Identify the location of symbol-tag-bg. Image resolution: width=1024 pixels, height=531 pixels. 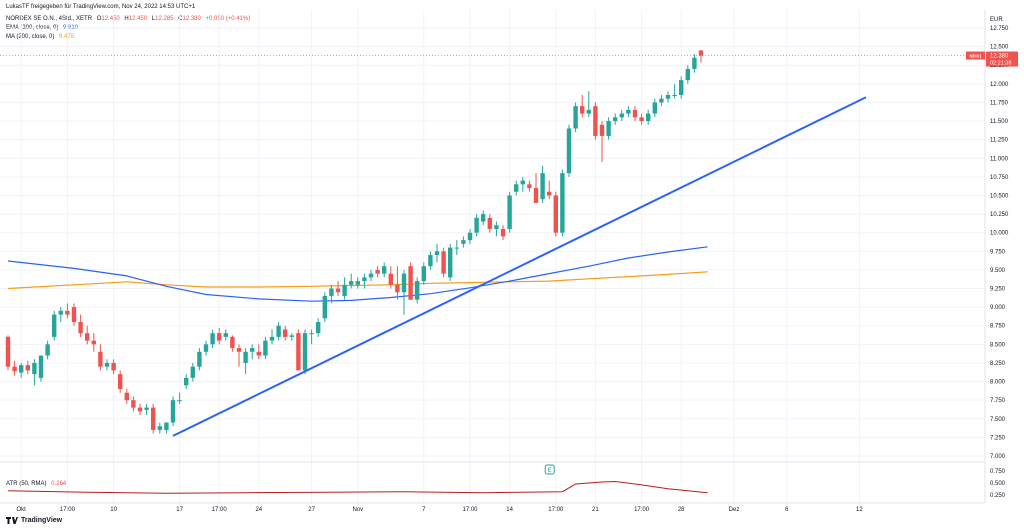
(975, 55).